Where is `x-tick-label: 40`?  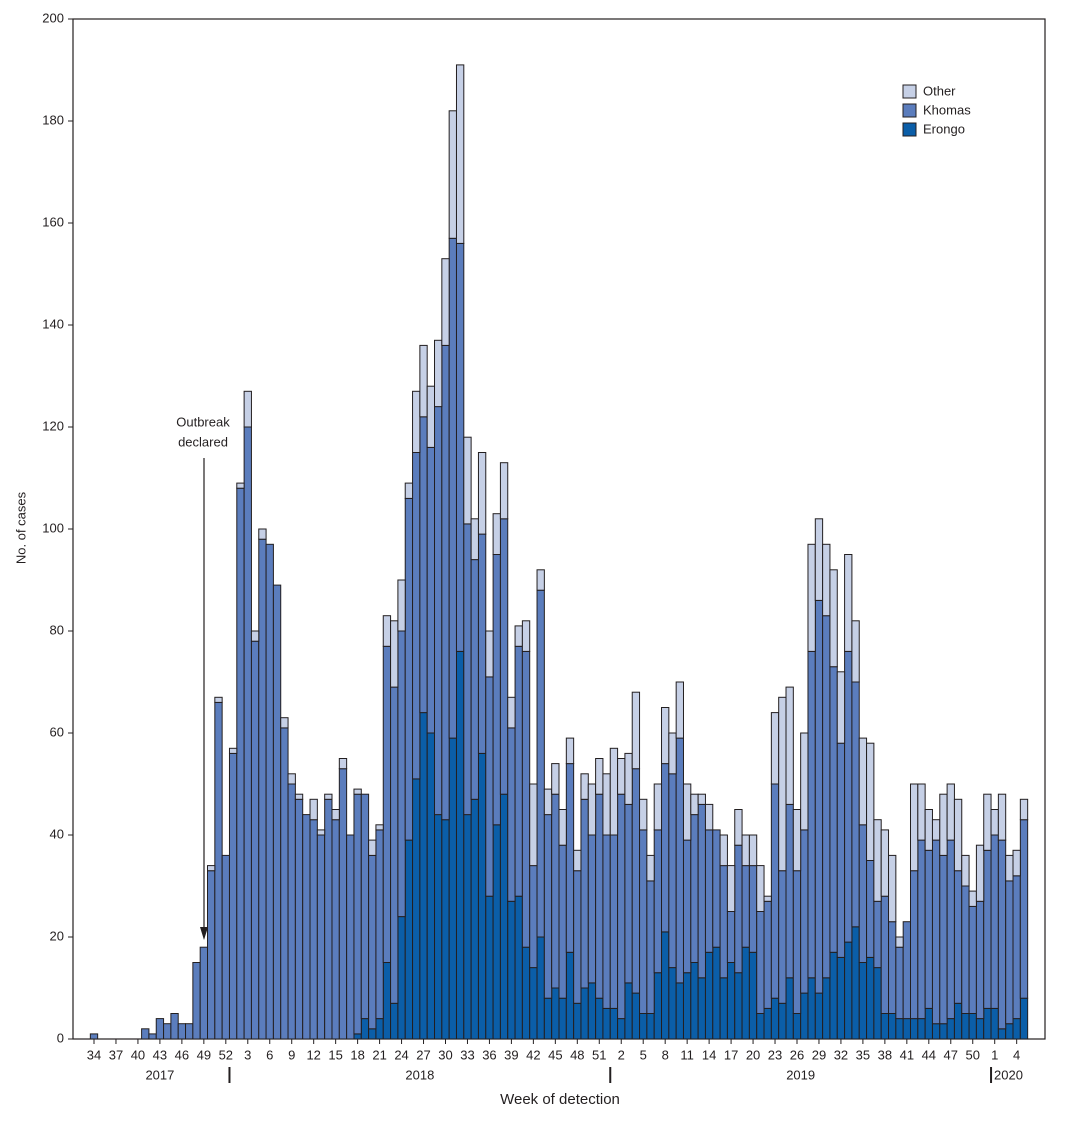
x-tick-label: 40 is located at coordinates (138, 1054).